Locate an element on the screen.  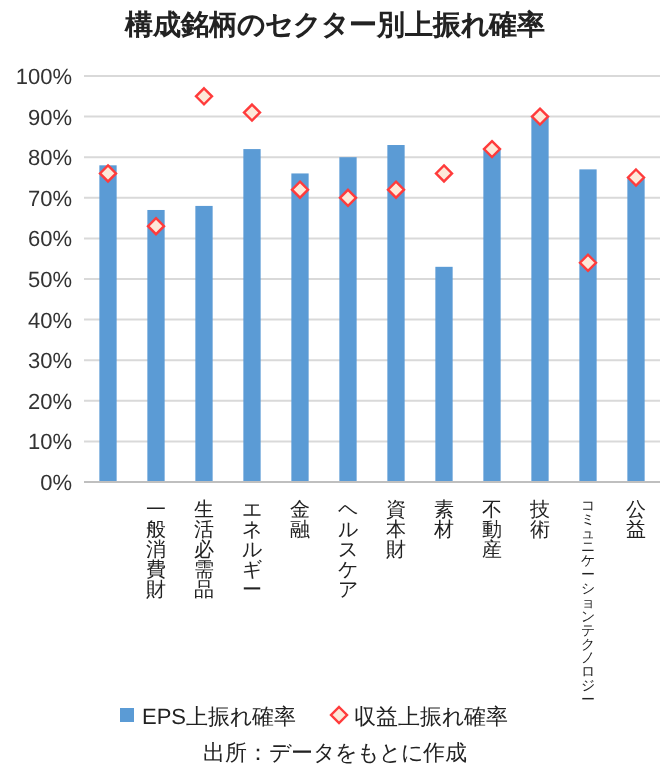
x-tick-label: 素材 is located at coordinates (443, 520).